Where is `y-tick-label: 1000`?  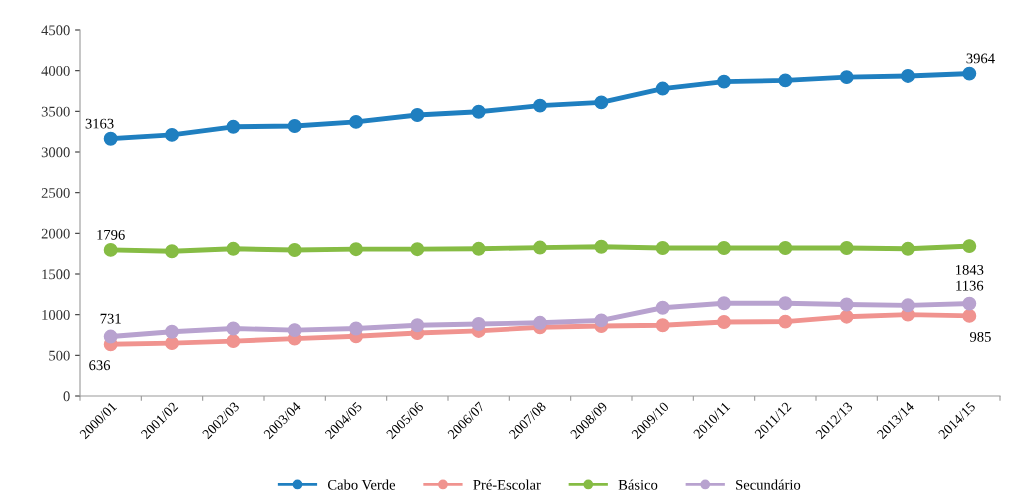
y-tick-label: 1000 is located at coordinates (56, 315).